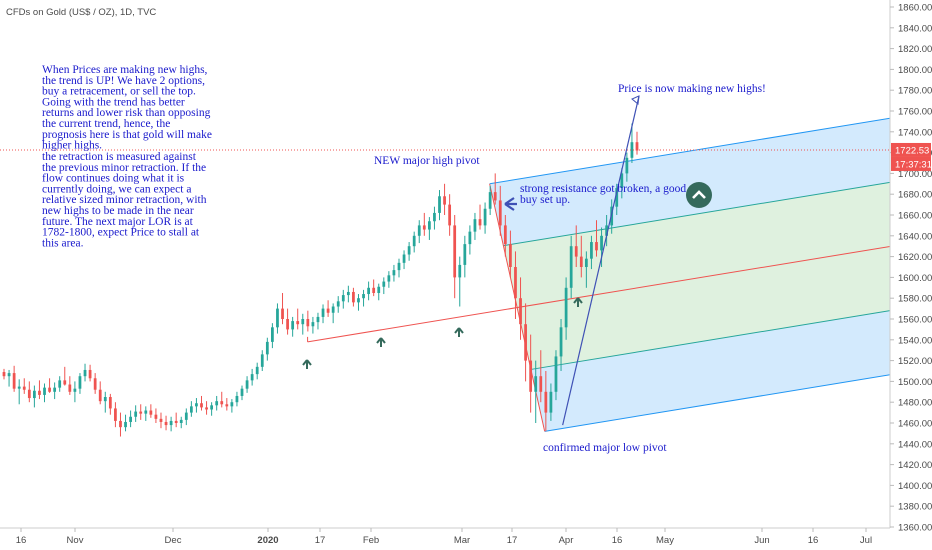  Describe the element at coordinates (113, 102) in the screenshot. I see `annotation-line: Going with the trend has better` at that location.